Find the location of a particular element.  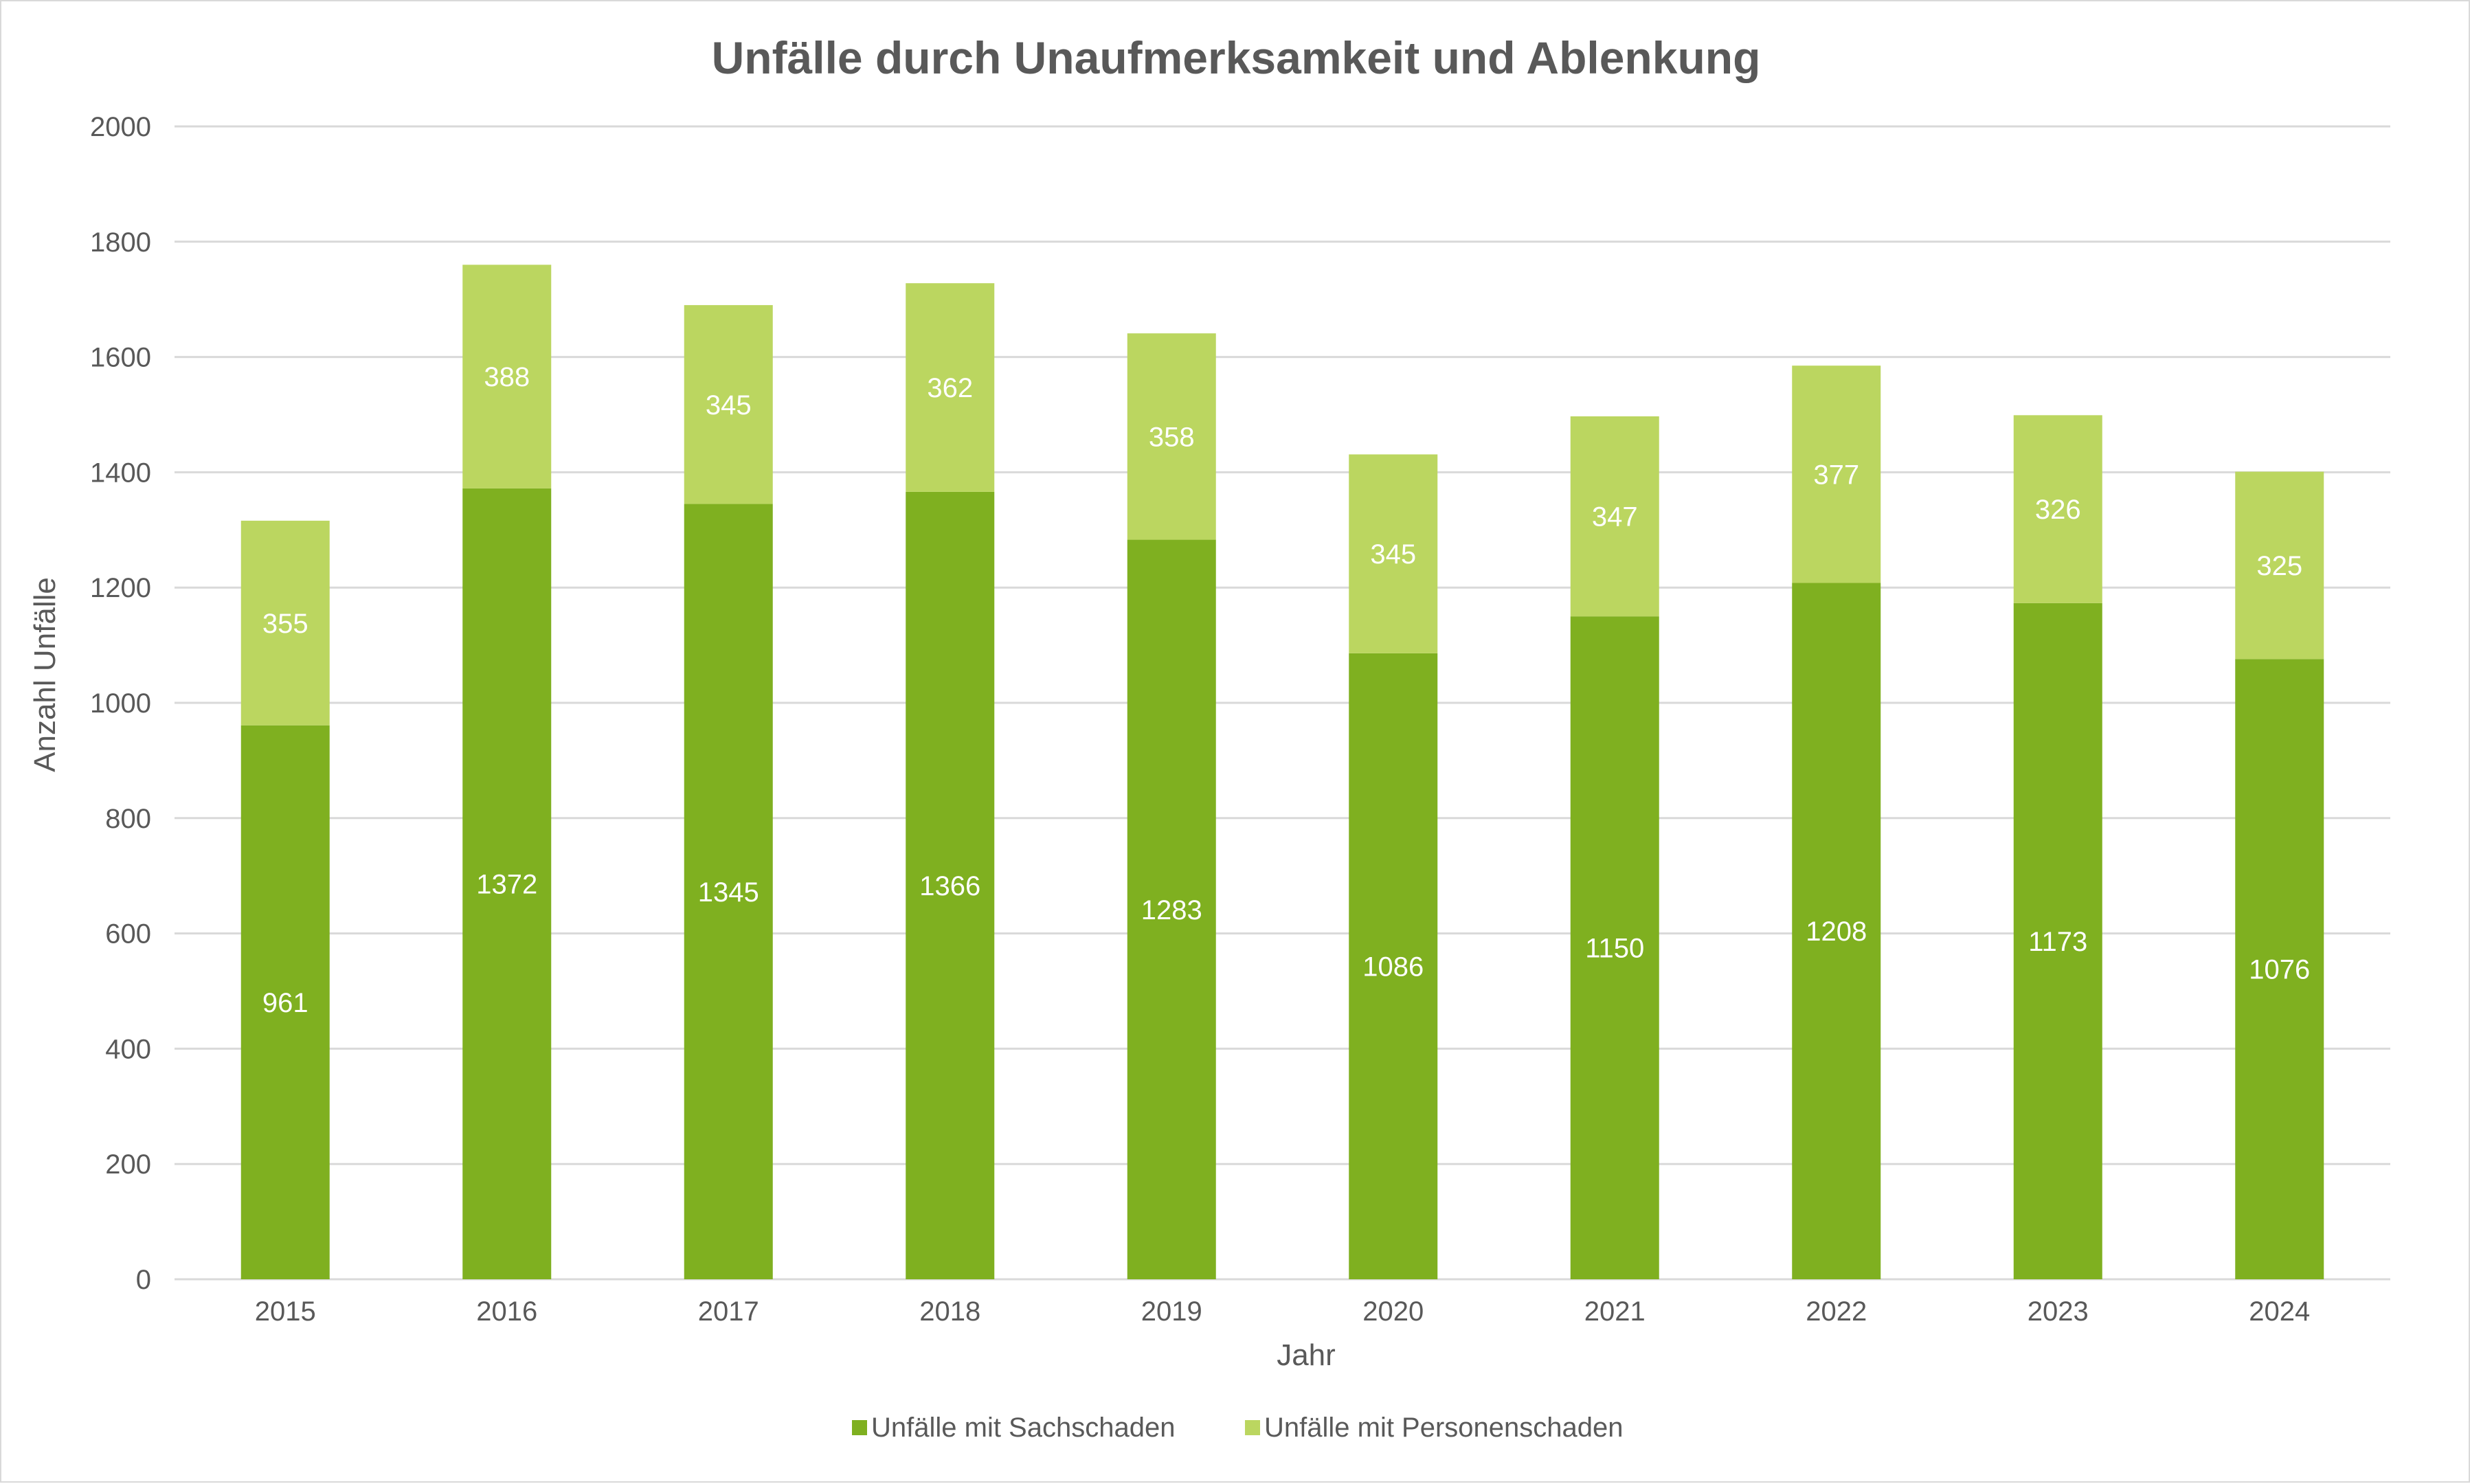

bar-2024-personenschaden is located at coordinates (2279, 565).